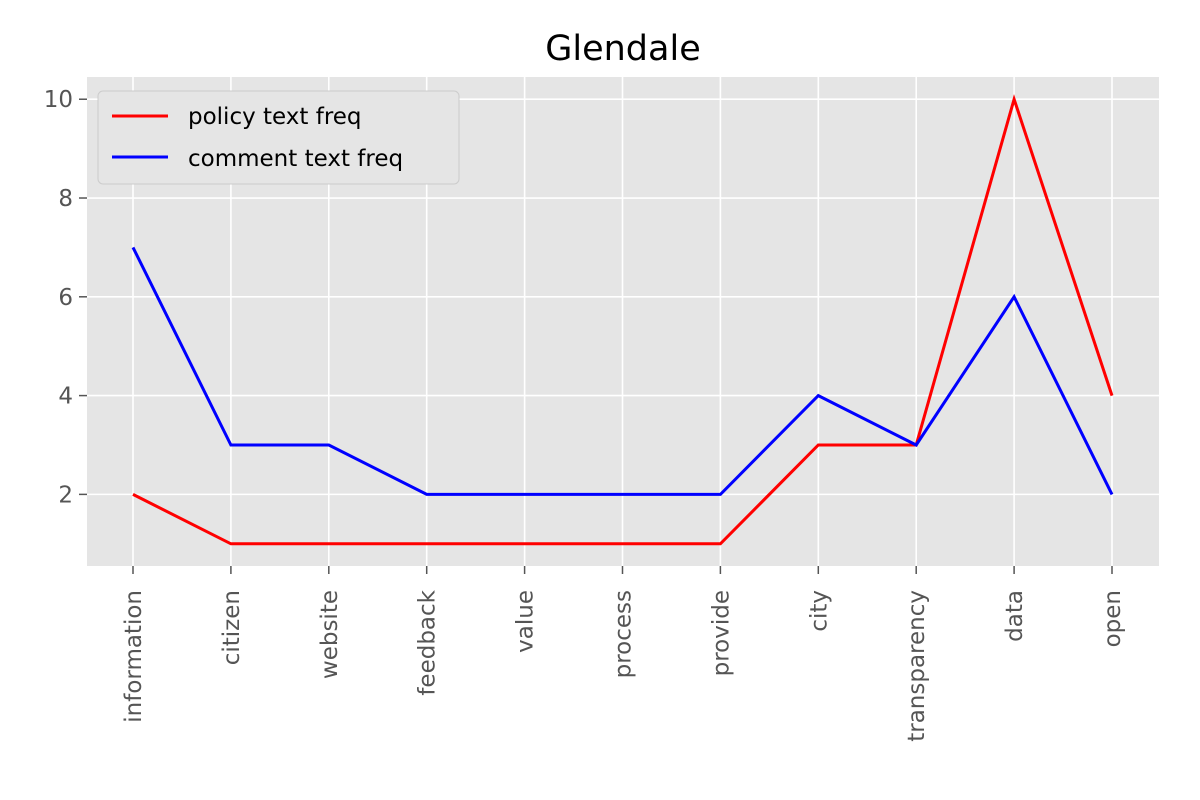 The width and height of the screenshot is (1200, 800). What do you see at coordinates (65, 199) in the screenshot?
I see `y-tick-label: 8` at bounding box center [65, 199].